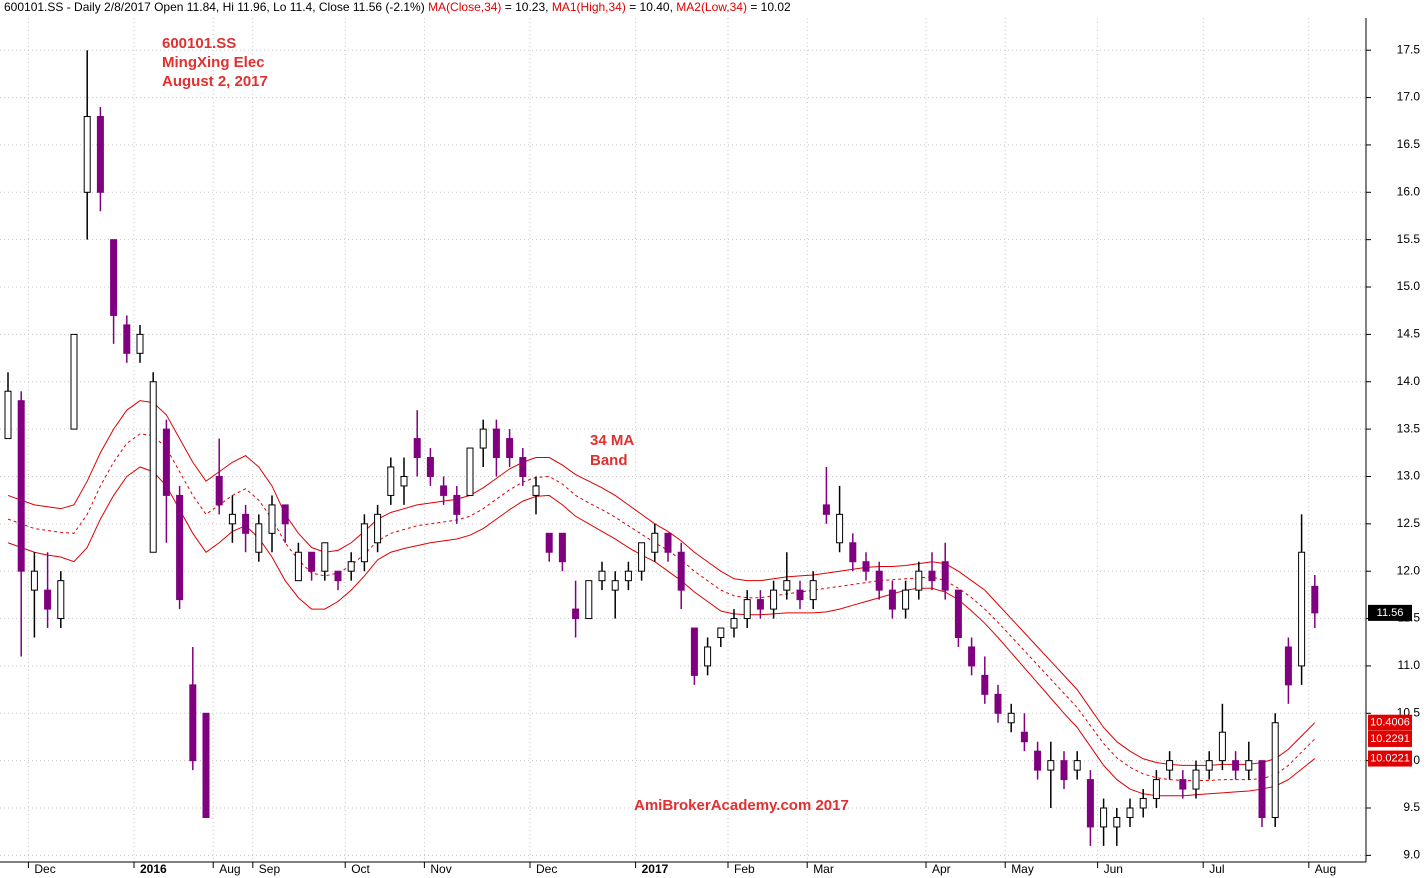 The image size is (1426, 878). Describe the element at coordinates (741, 805) in the screenshot. I see `watermark: AmiBrokerAcademy.com 2017` at that location.